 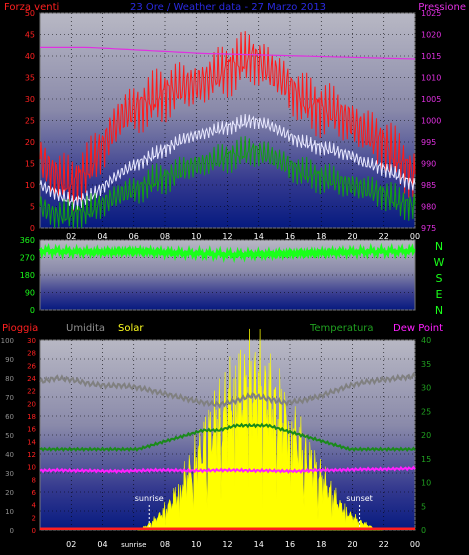 What do you see at coordinates (27, 258) in the screenshot?
I see `direction-tick-label: 270` at bounding box center [27, 258].